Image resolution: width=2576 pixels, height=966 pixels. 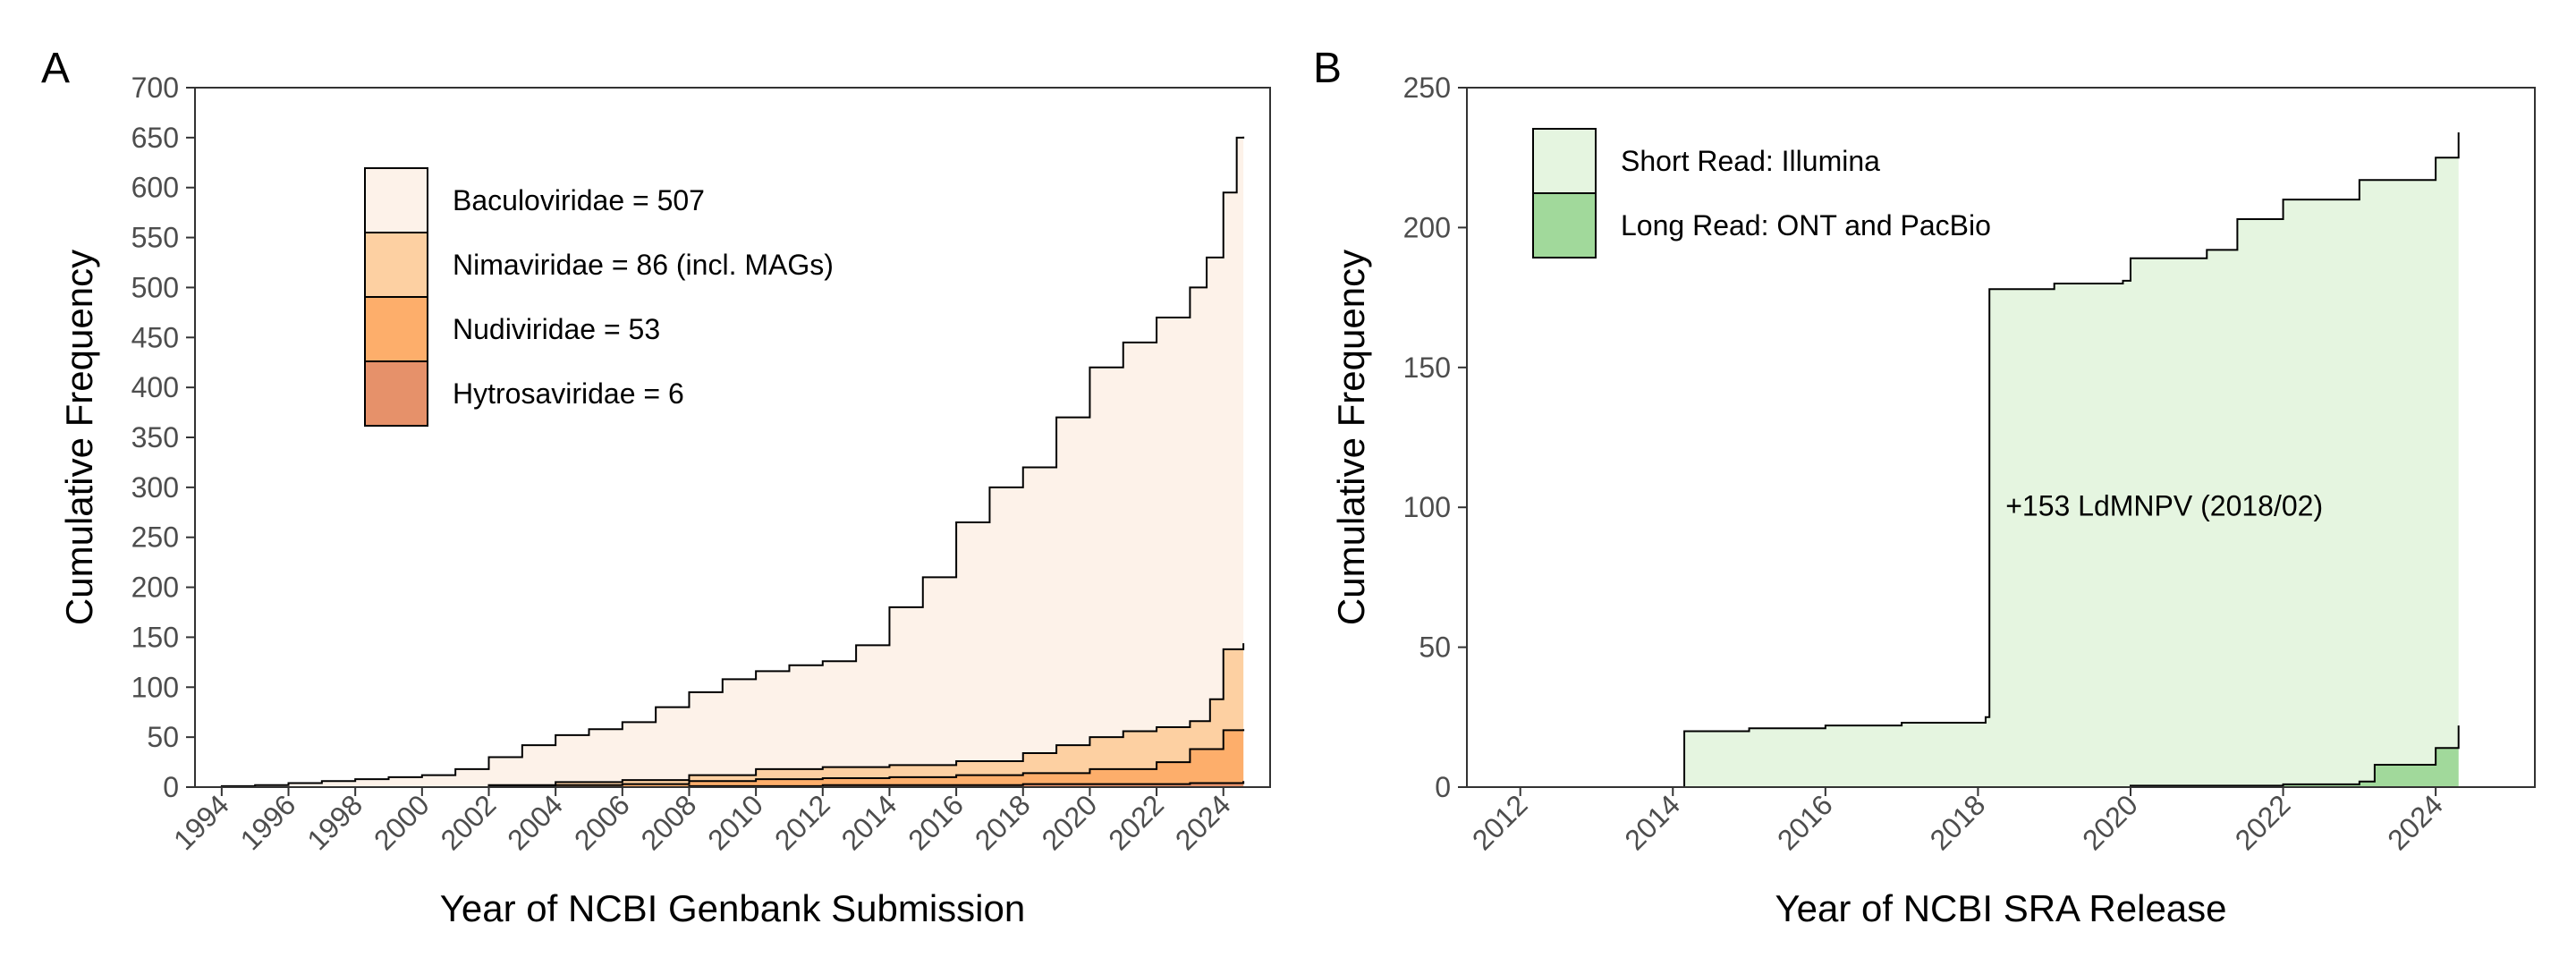 I want to click on panel-b-annotation: +153 LdMNPV (2018/02), so click(x=2164, y=506).